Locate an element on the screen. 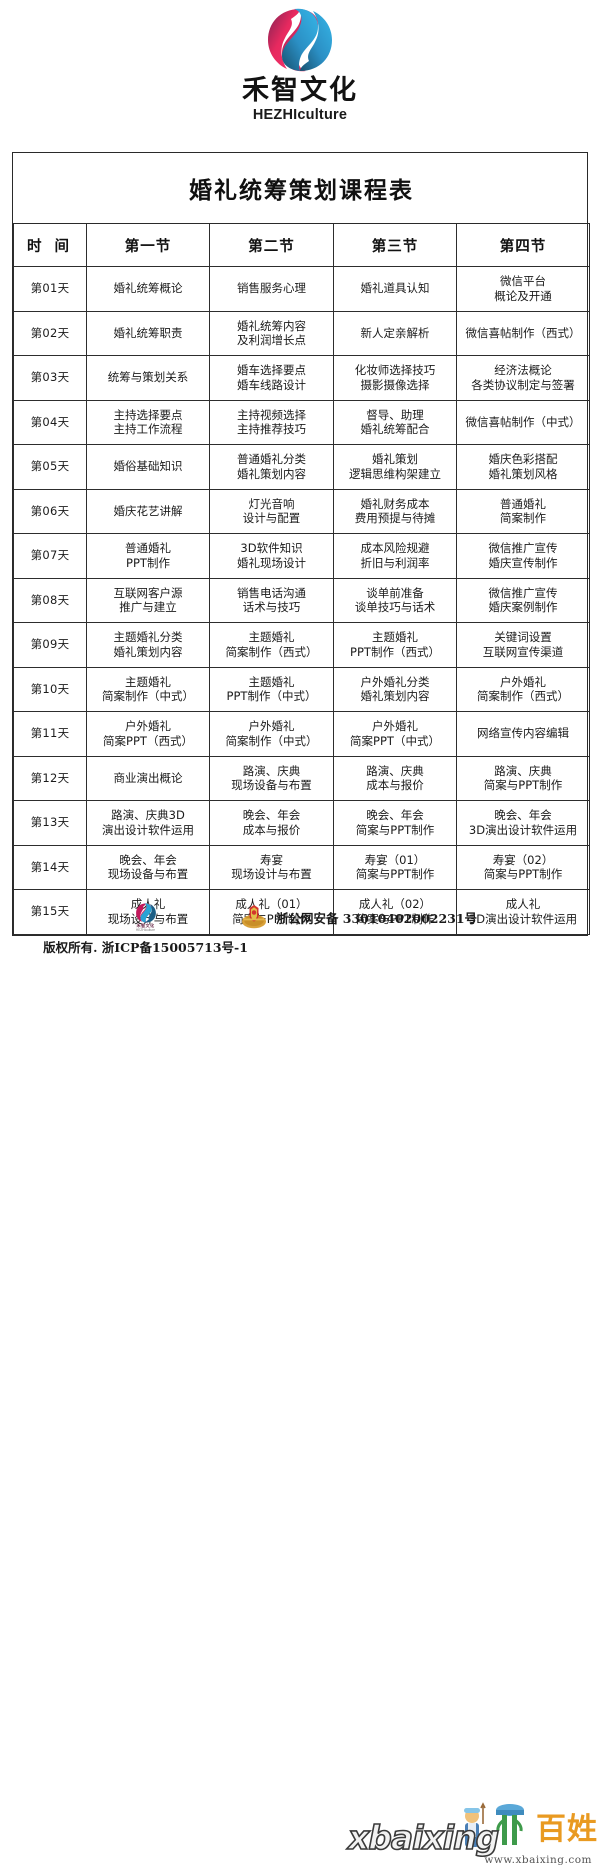 Image resolution: width=600 pixels, height=1870 pixels. cell-session-2: 晚会、年会 成本与报价 is located at coordinates (271, 823).